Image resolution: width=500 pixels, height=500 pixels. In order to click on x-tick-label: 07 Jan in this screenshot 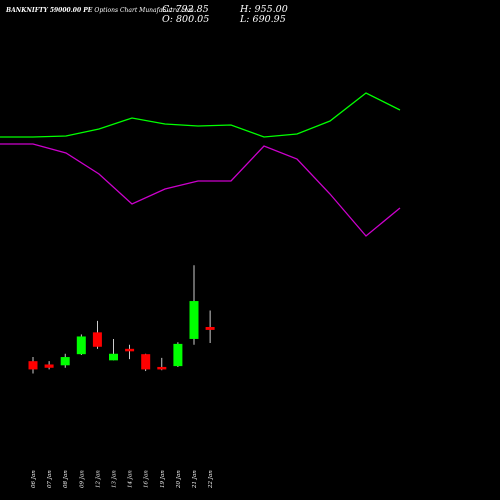, I will do `click(50, 479)`.